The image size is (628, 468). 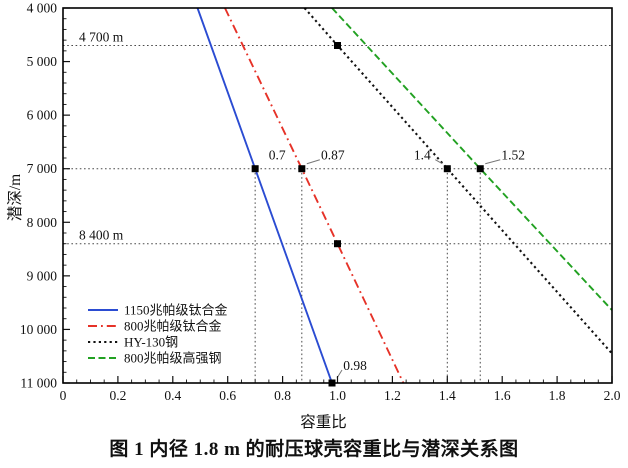 What do you see at coordinates (447, 395) in the screenshot?
I see `x-tick-label-7: 1.4` at bounding box center [447, 395].